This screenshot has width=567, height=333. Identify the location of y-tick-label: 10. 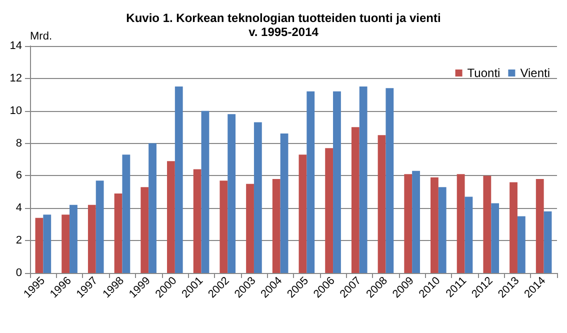
(16, 110).